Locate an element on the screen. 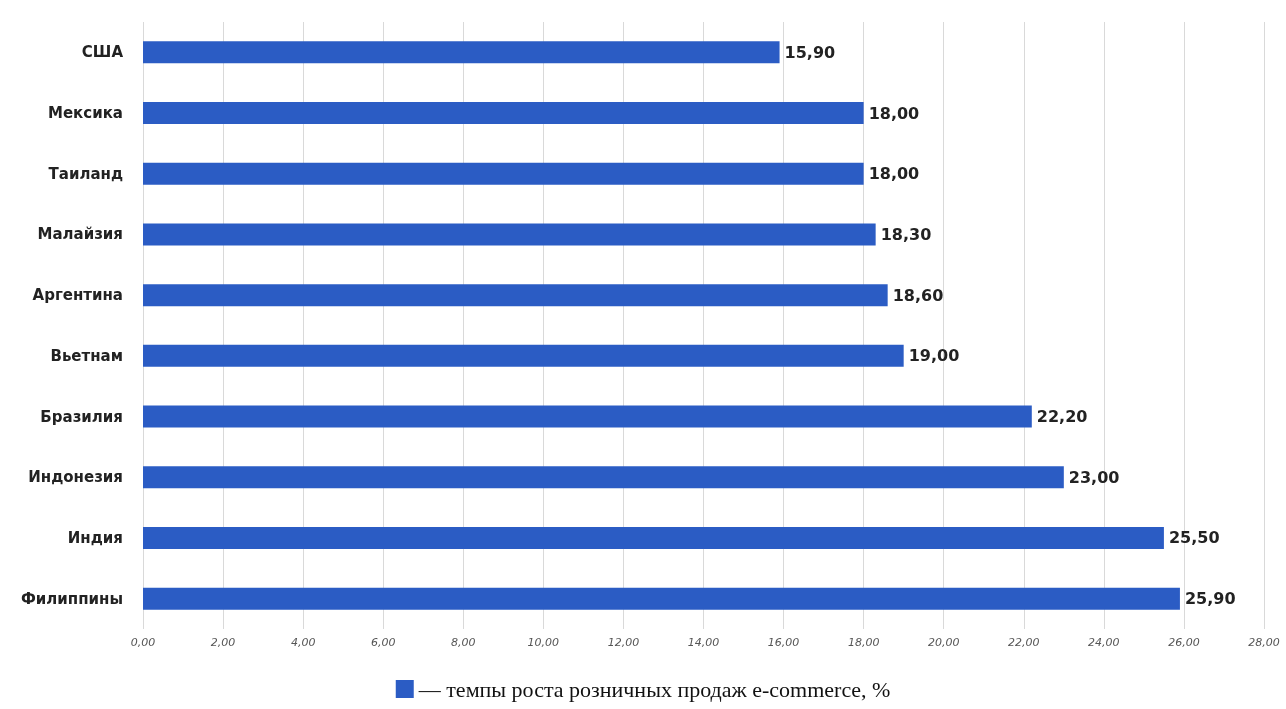 The height and width of the screenshot is (709, 1286). x-tick-label: 24,00 is located at coordinates (1104, 642).